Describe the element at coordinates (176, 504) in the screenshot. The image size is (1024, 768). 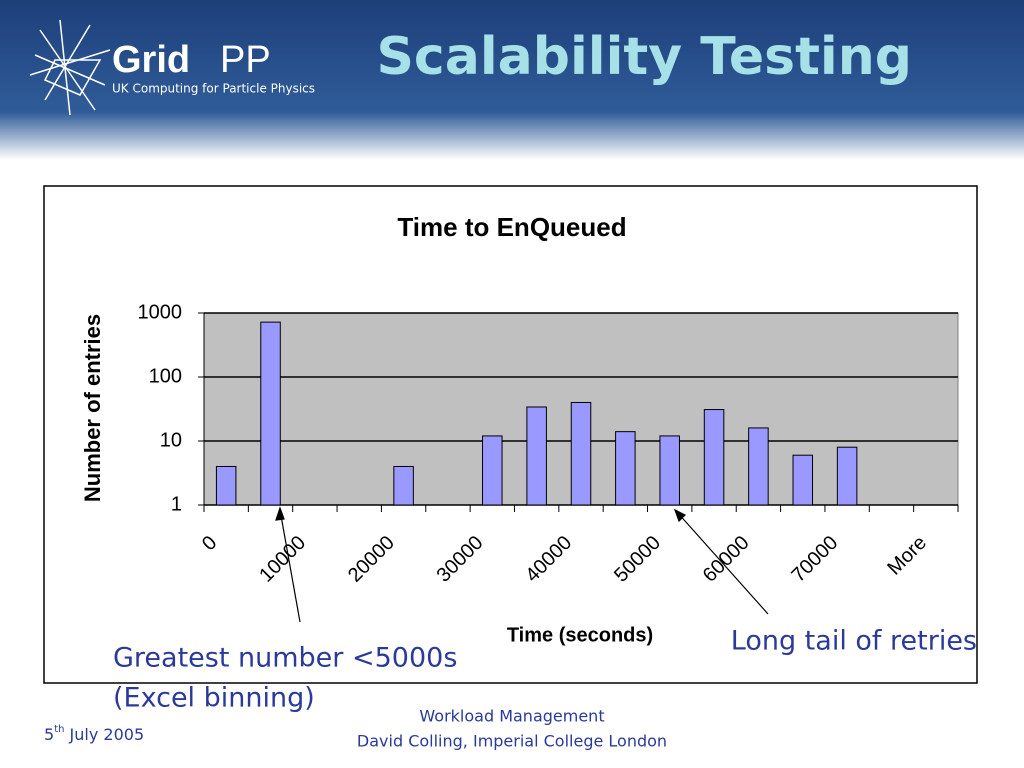
I see `y-tick-label: 1` at that location.